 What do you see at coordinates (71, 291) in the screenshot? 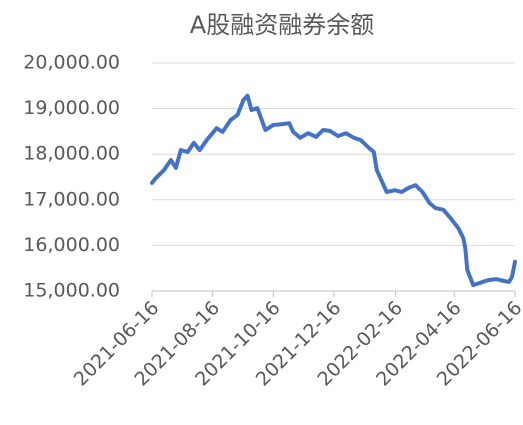
I see `y-tick-label: 15,000.00` at bounding box center [71, 291].